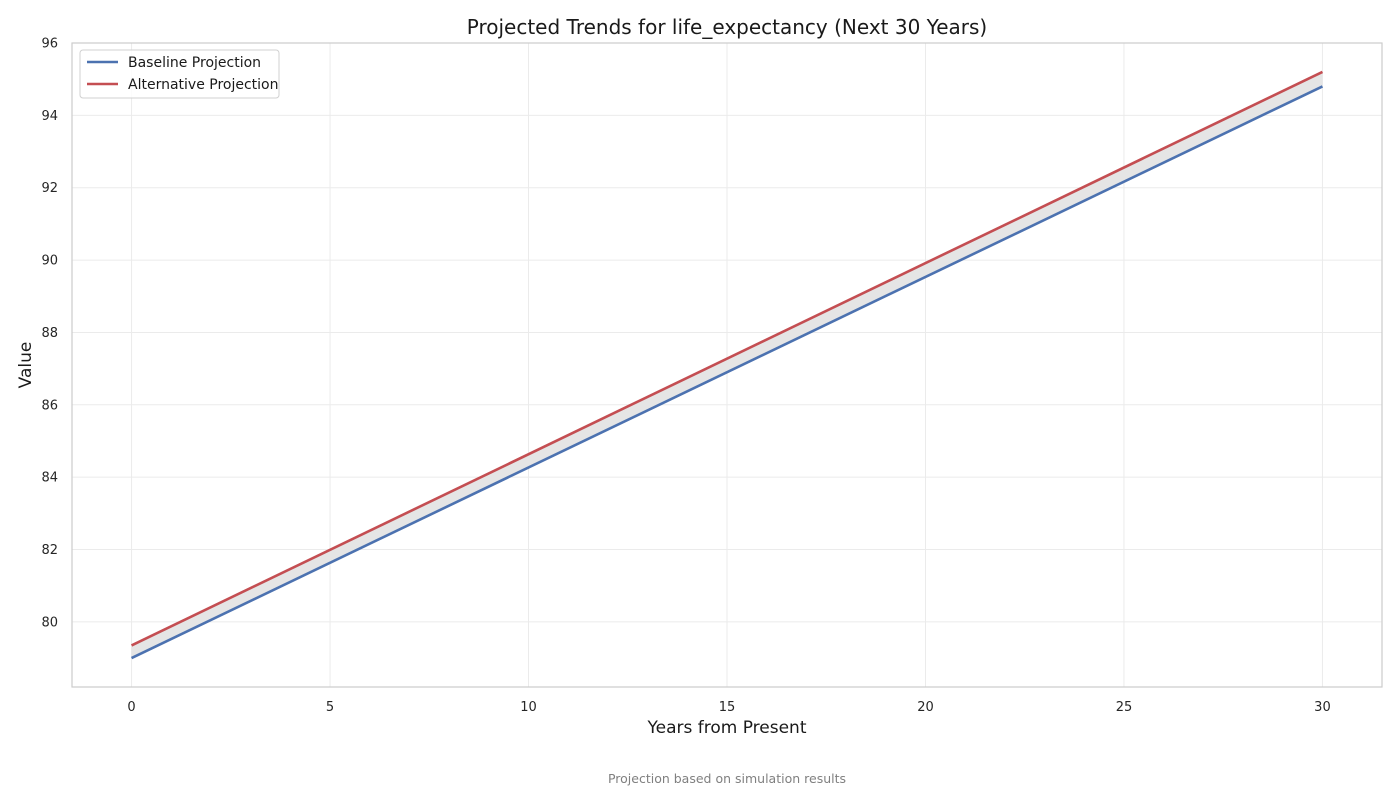 This screenshot has height=800, width=1400. I want to click on x-tick-label: 15, so click(727, 707).